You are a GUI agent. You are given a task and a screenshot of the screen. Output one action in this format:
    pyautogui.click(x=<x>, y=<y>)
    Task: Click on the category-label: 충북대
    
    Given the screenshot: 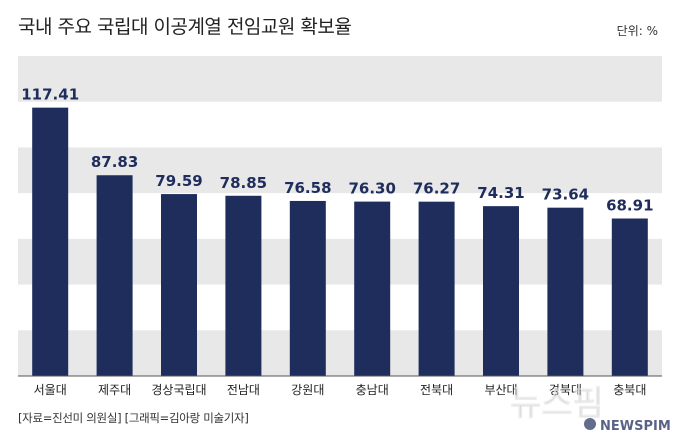 What is the action you would take?
    pyautogui.click(x=629, y=390)
    